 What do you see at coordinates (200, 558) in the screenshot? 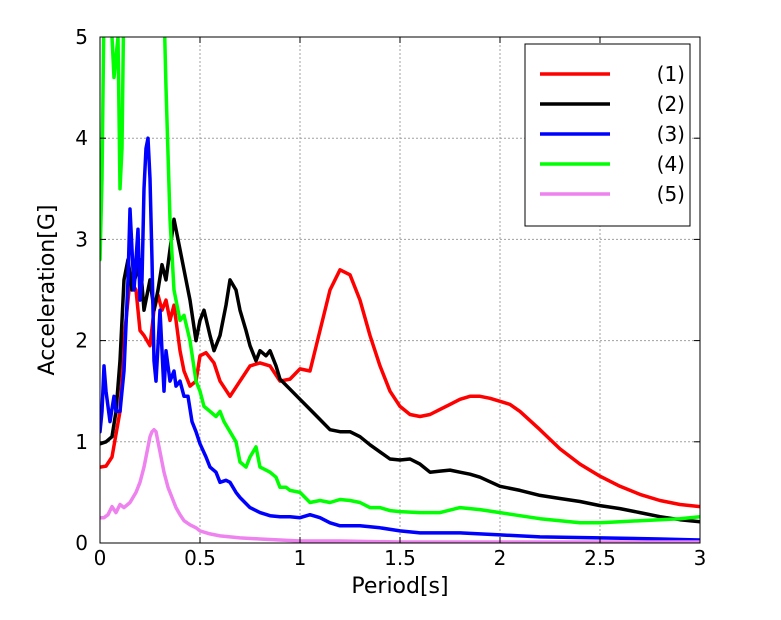
I see `x-tick-label: 0.5` at bounding box center [200, 558].